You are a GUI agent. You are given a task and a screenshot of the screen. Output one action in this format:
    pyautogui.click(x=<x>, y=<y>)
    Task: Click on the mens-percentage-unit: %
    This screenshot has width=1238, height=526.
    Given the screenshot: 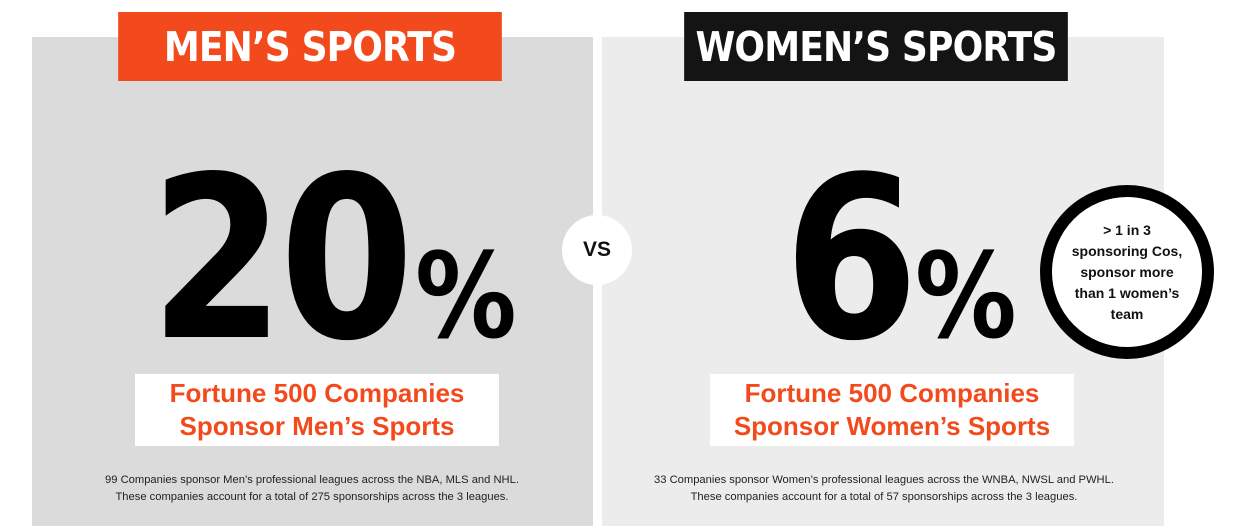 What is the action you would take?
    pyautogui.click(x=466, y=296)
    